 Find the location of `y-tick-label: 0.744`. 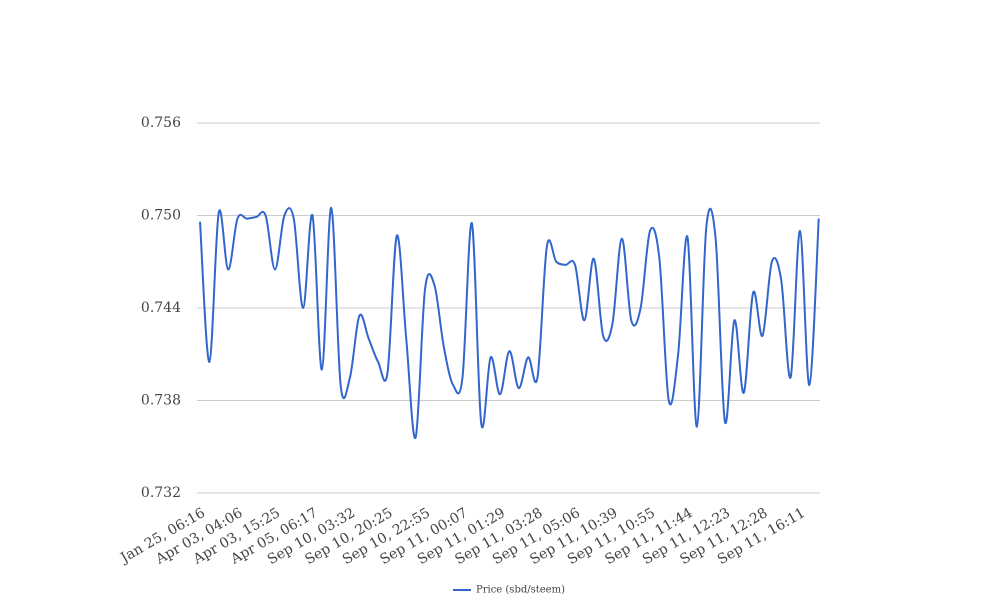

y-tick-label: 0.744 is located at coordinates (161, 308).